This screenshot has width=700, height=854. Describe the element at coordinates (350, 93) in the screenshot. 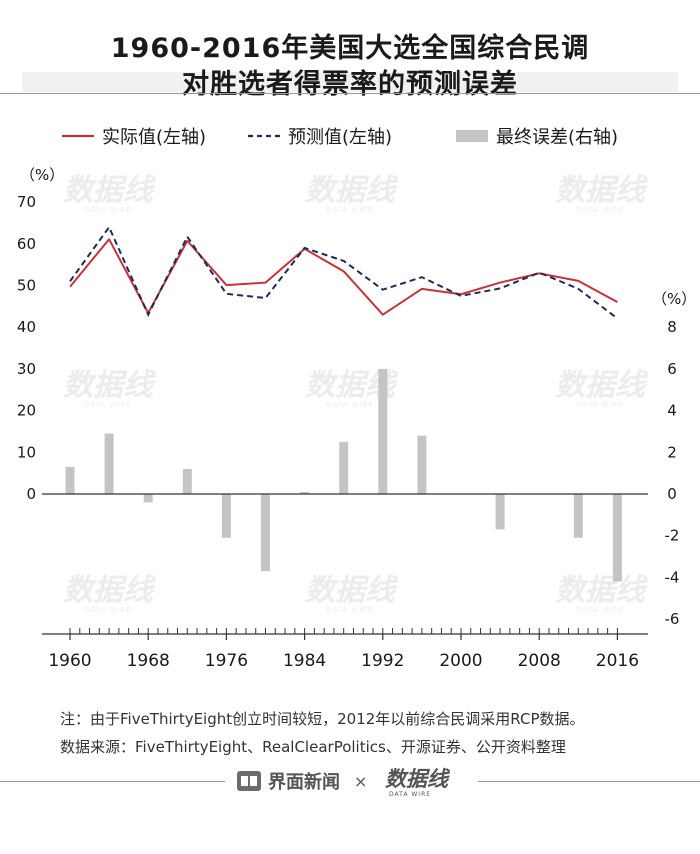

I see `title-divider` at that location.